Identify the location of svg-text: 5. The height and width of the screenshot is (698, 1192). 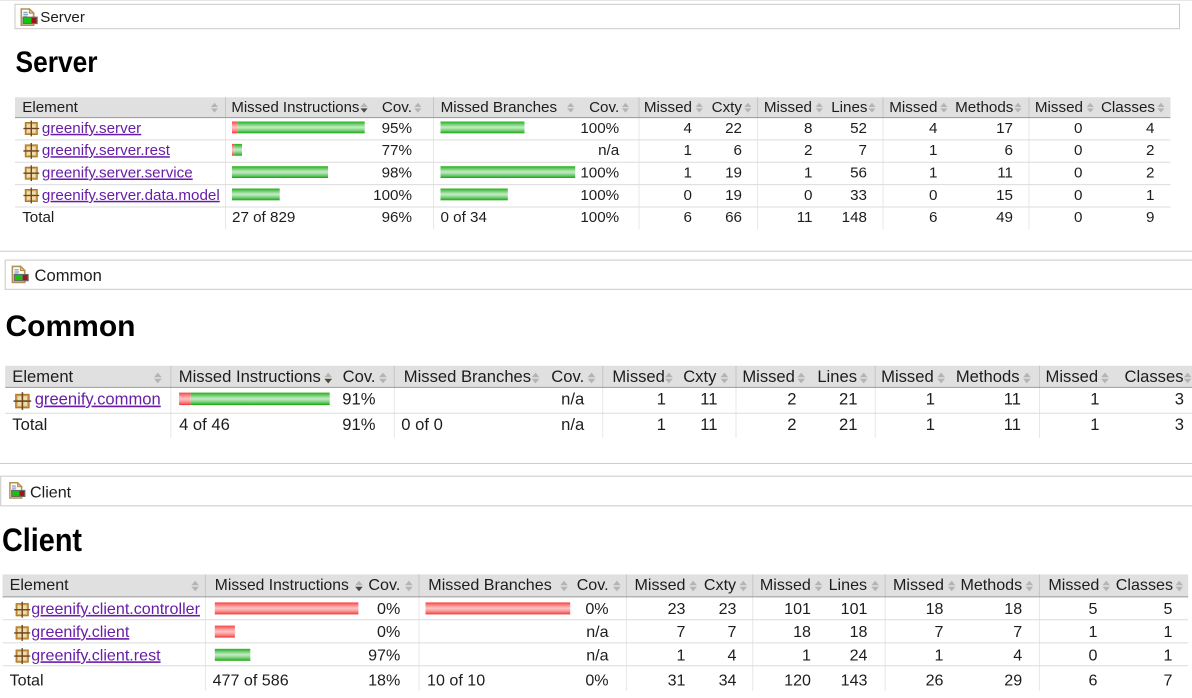
(1093, 609).